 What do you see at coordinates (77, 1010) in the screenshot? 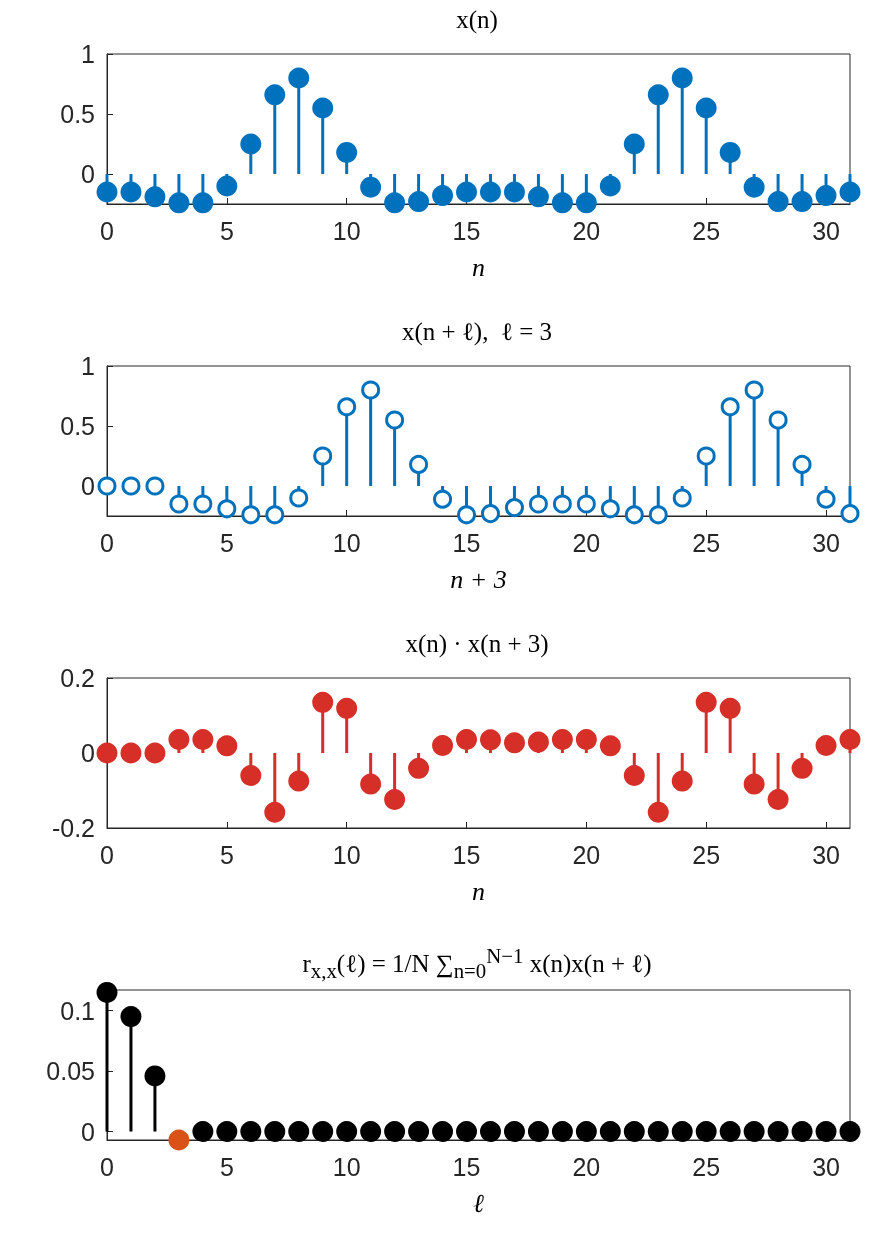
I see `y-tick-label: 0.1` at bounding box center [77, 1010].